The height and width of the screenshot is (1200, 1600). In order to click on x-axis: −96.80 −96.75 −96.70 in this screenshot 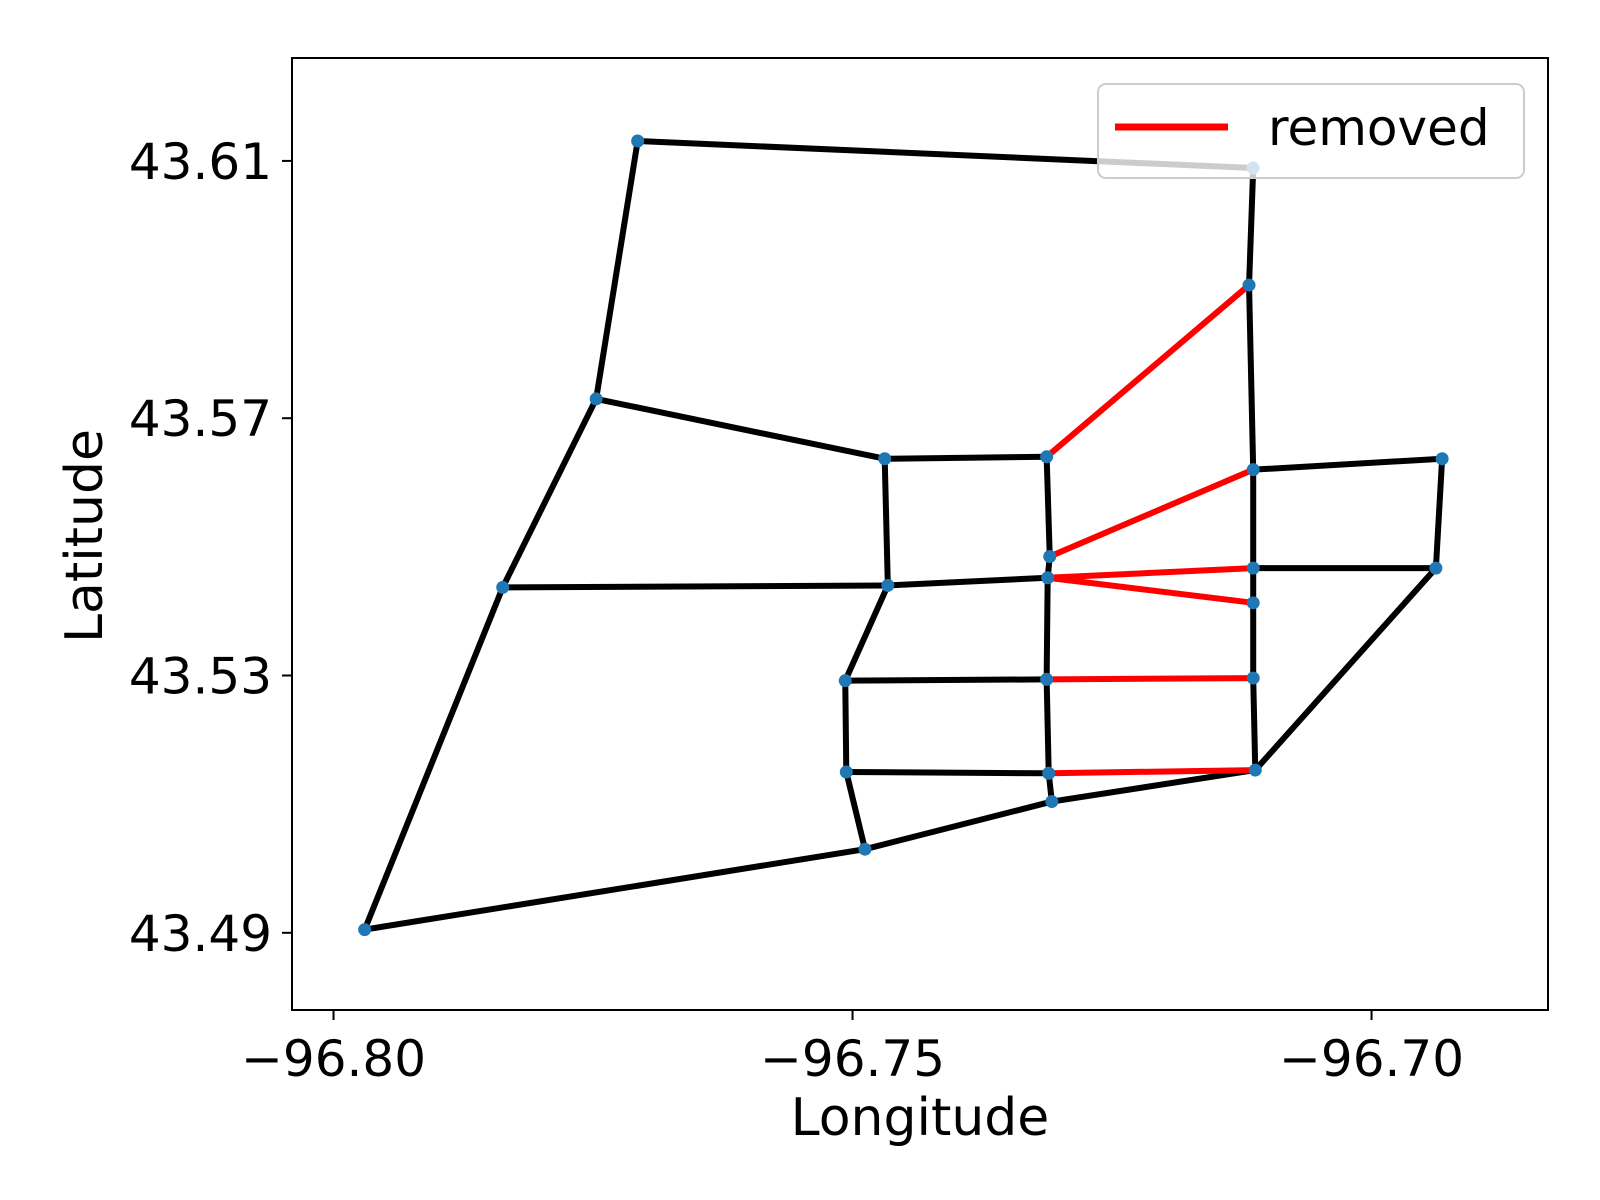, I will do `click(852, 1049)`.